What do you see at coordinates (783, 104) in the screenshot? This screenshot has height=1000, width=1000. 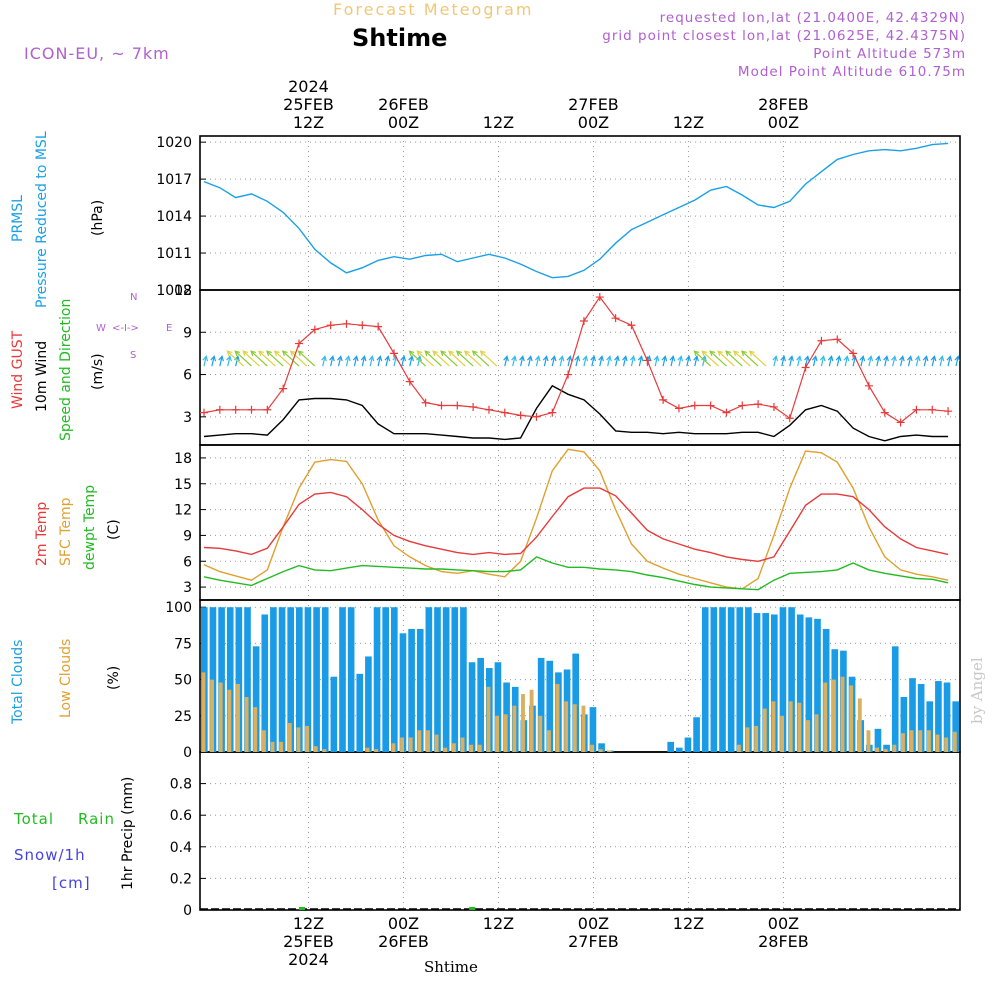 I see `top-date-label: 28FEB` at bounding box center [783, 104].